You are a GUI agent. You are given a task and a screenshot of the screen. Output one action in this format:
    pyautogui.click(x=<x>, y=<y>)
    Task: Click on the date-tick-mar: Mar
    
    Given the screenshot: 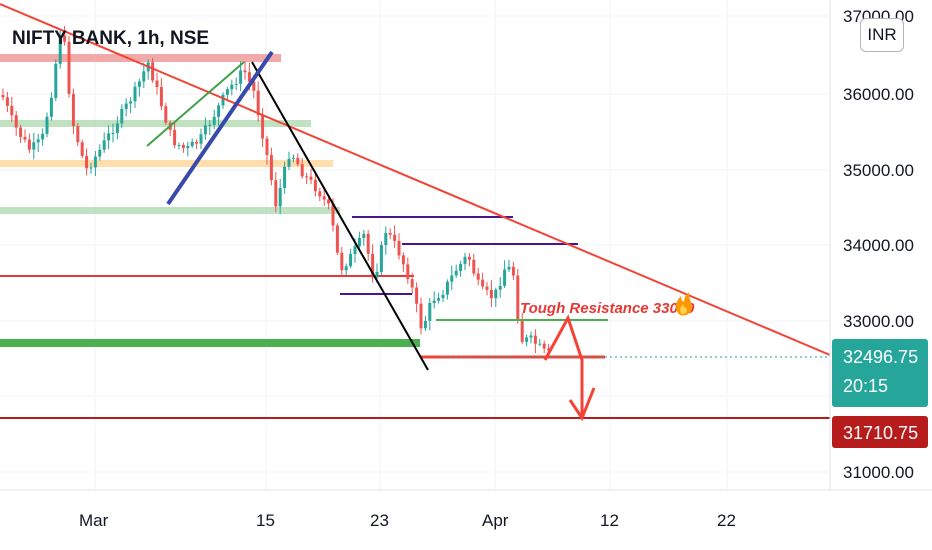 What is the action you would take?
    pyautogui.click(x=94, y=520)
    